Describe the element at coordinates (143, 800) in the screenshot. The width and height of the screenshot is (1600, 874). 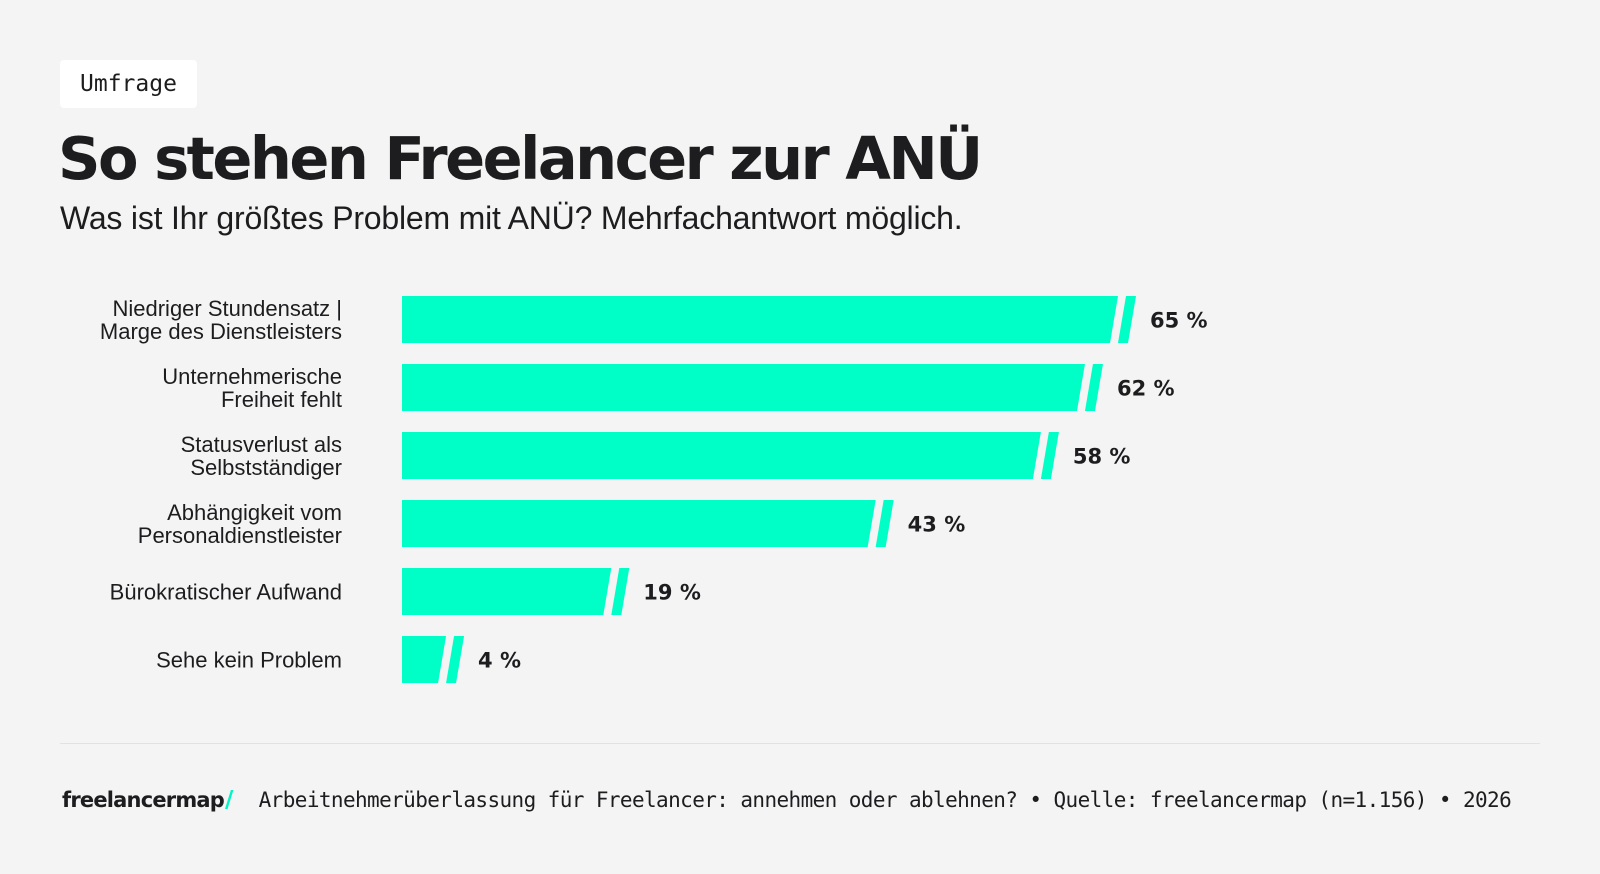
I see `logo-text: freelancermap` at that location.